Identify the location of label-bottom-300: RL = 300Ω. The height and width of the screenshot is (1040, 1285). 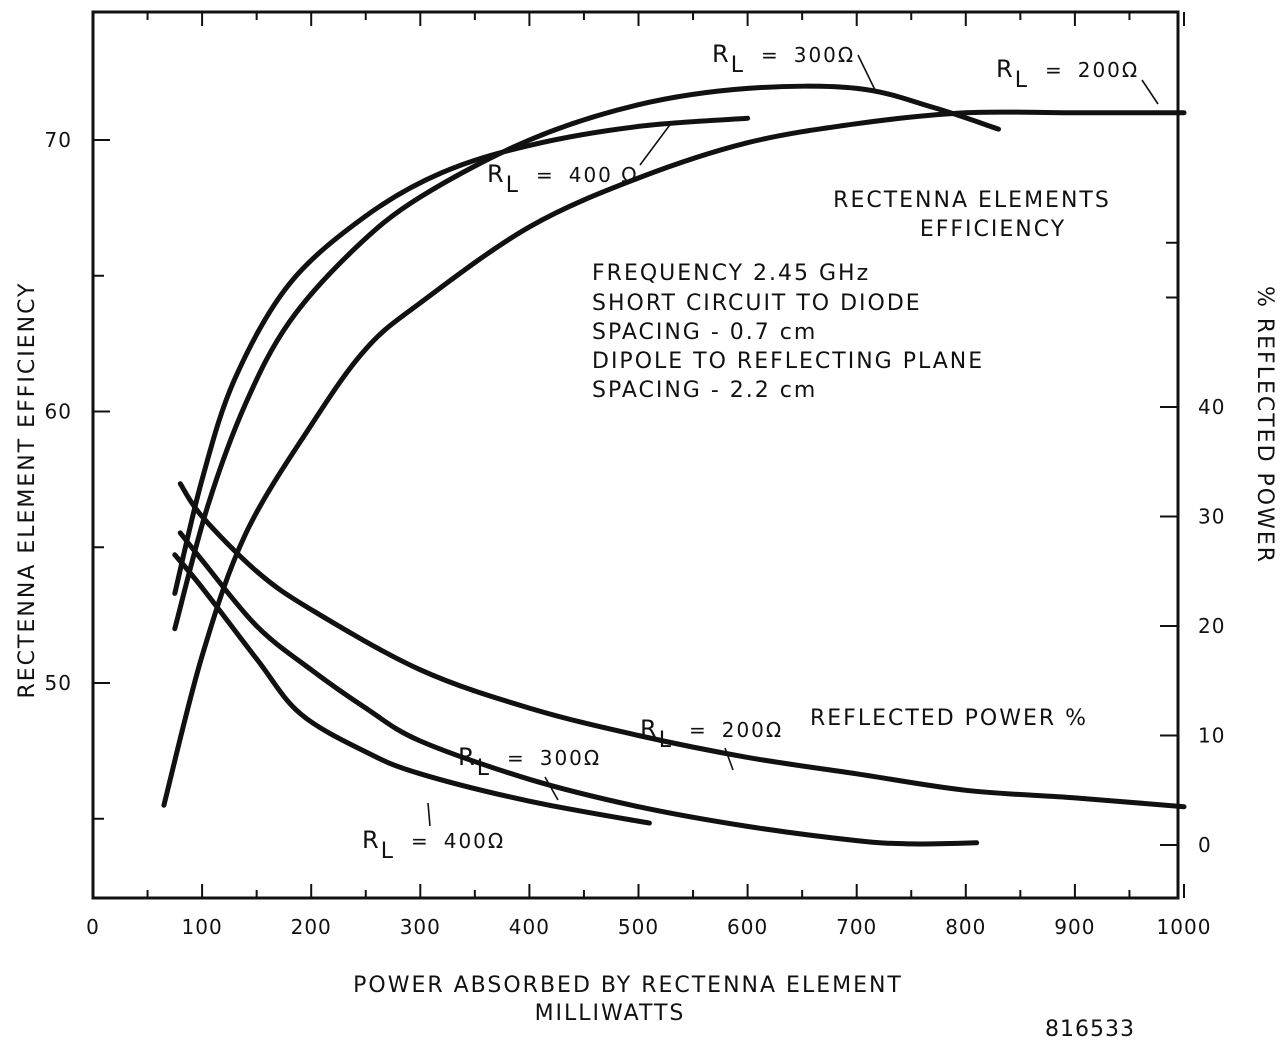
(529, 762).